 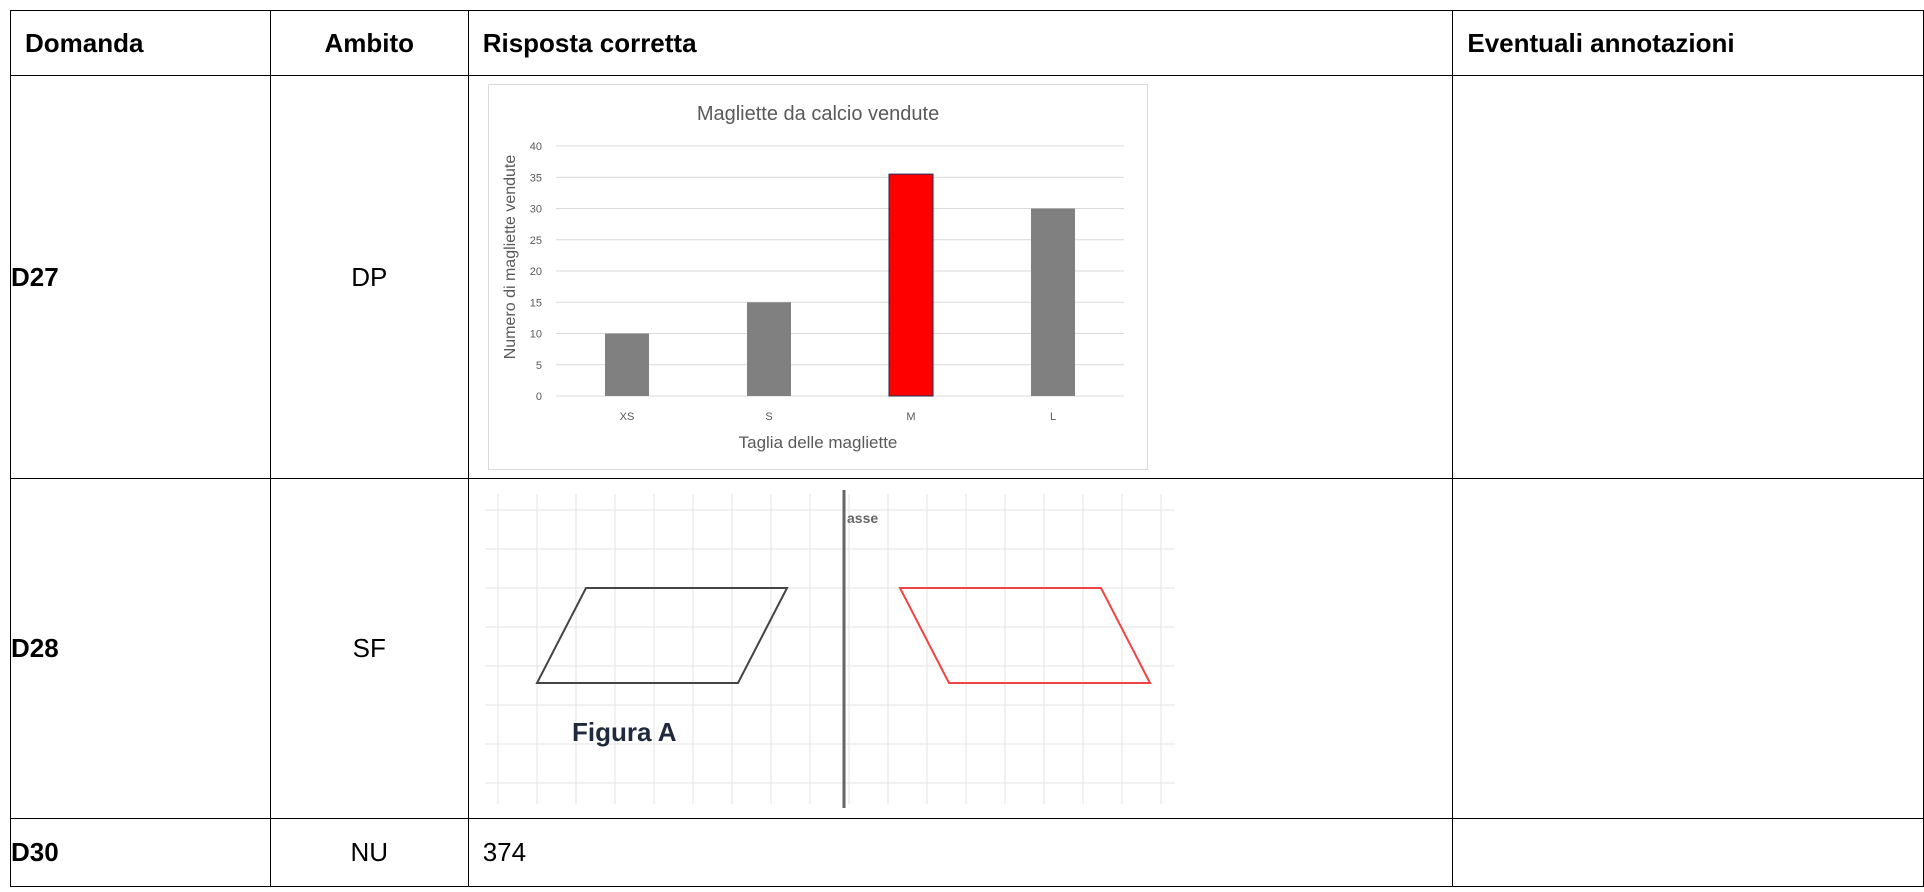 What do you see at coordinates (768, 349) in the screenshot?
I see `bar-s` at bounding box center [768, 349].